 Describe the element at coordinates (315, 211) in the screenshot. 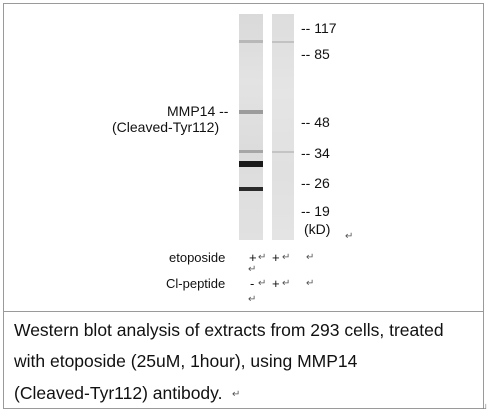

I see `mw-marker-19: -- 19` at that location.